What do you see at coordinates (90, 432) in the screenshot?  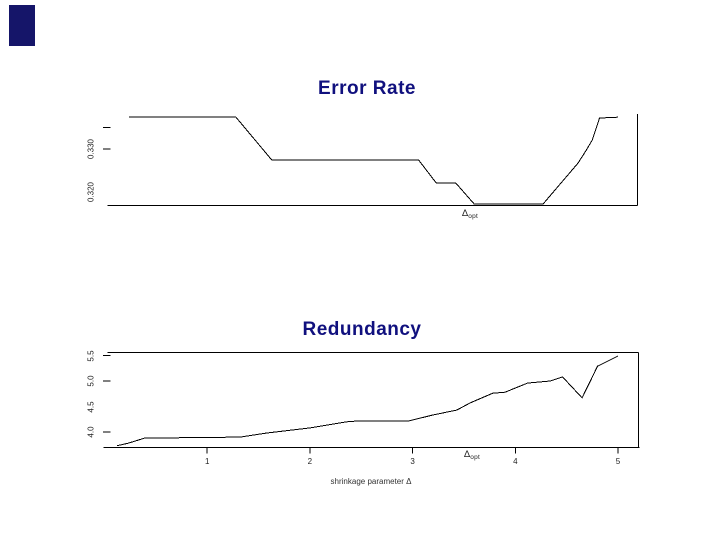 I see `y-tick-label: 4.0` at bounding box center [90, 432].